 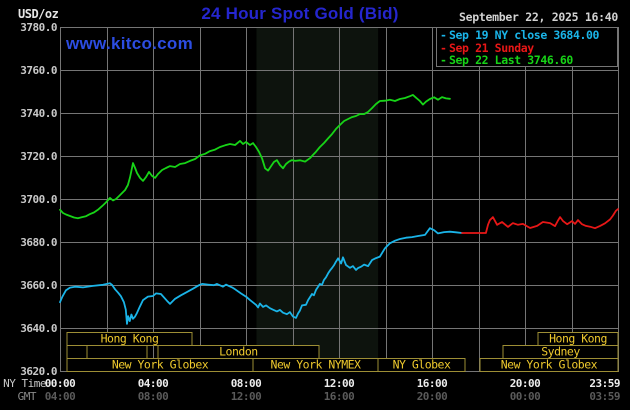 What do you see at coordinates (604, 396) in the screenshot?
I see `gmt-tick-label: 03:59` at bounding box center [604, 396].